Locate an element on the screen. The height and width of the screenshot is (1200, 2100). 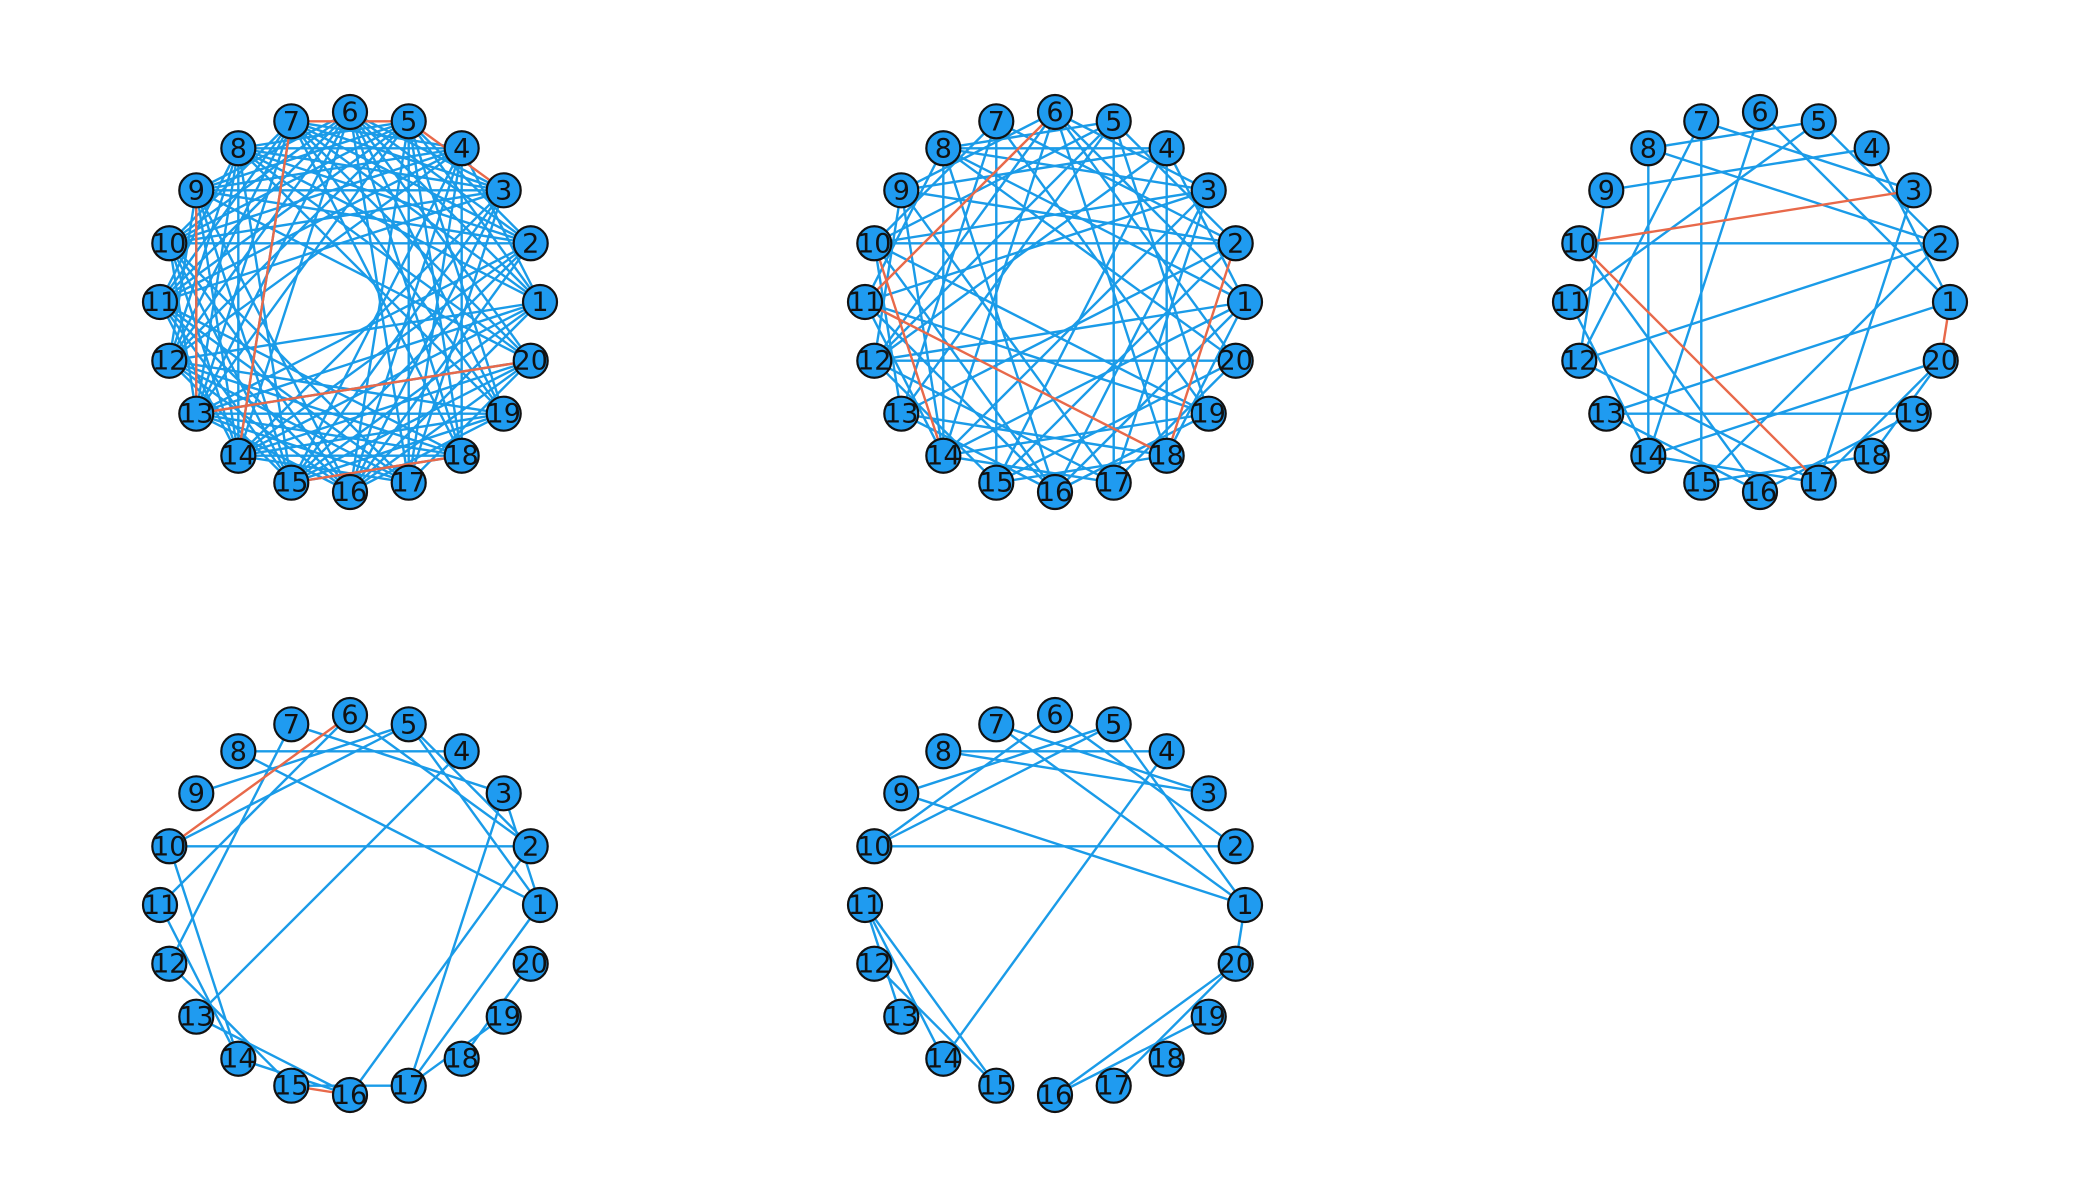
node-label: 9 is located at coordinates (1606, 190).